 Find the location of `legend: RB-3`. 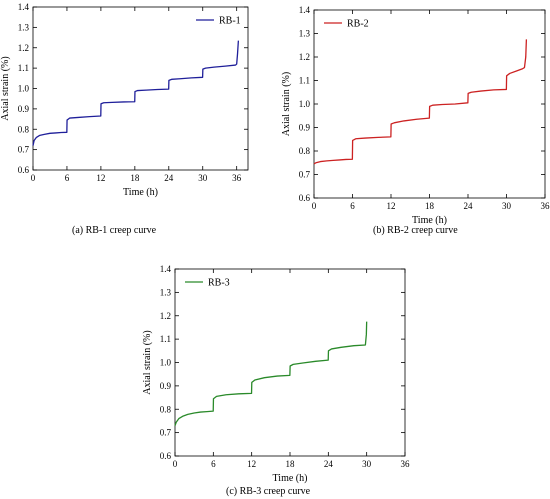

legend: RB-3 is located at coordinates (207, 283).